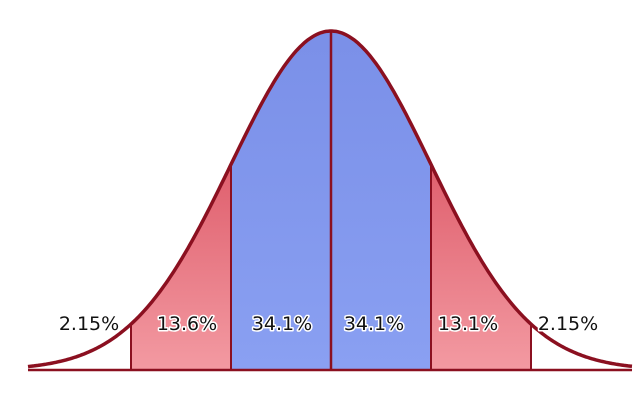 Image resolution: width=640 pixels, height=400 pixels. What do you see at coordinates (468, 324) in the screenshot?
I see `region-label-5: 13.1%` at bounding box center [468, 324].